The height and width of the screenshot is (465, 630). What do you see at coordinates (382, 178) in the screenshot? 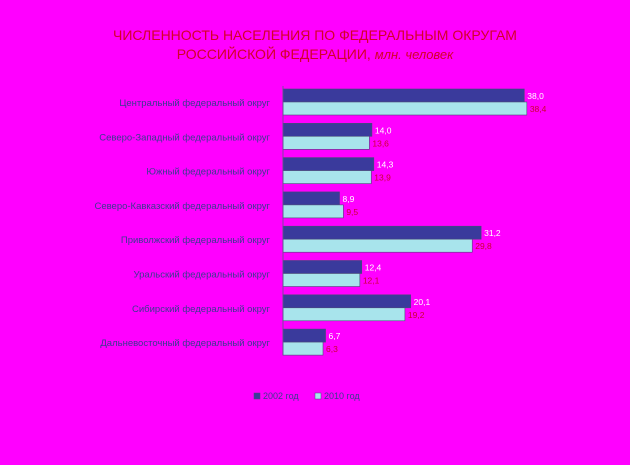
I see `data-label: 13,9` at bounding box center [382, 178].